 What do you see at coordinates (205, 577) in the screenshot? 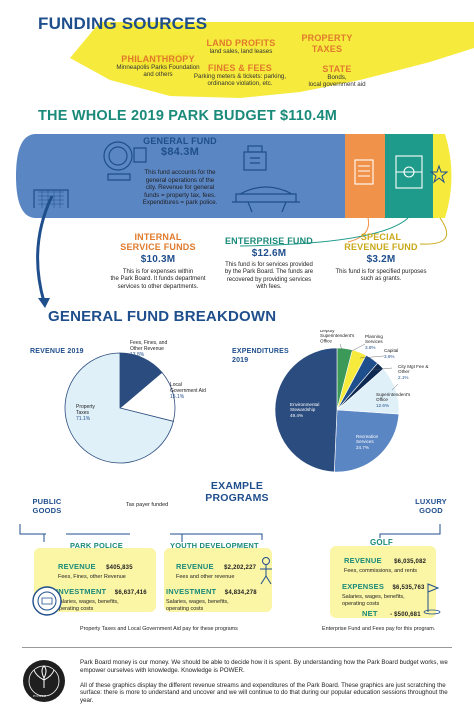
I see `youth-revenue-desc: Fees and other revenue` at bounding box center [205, 577].